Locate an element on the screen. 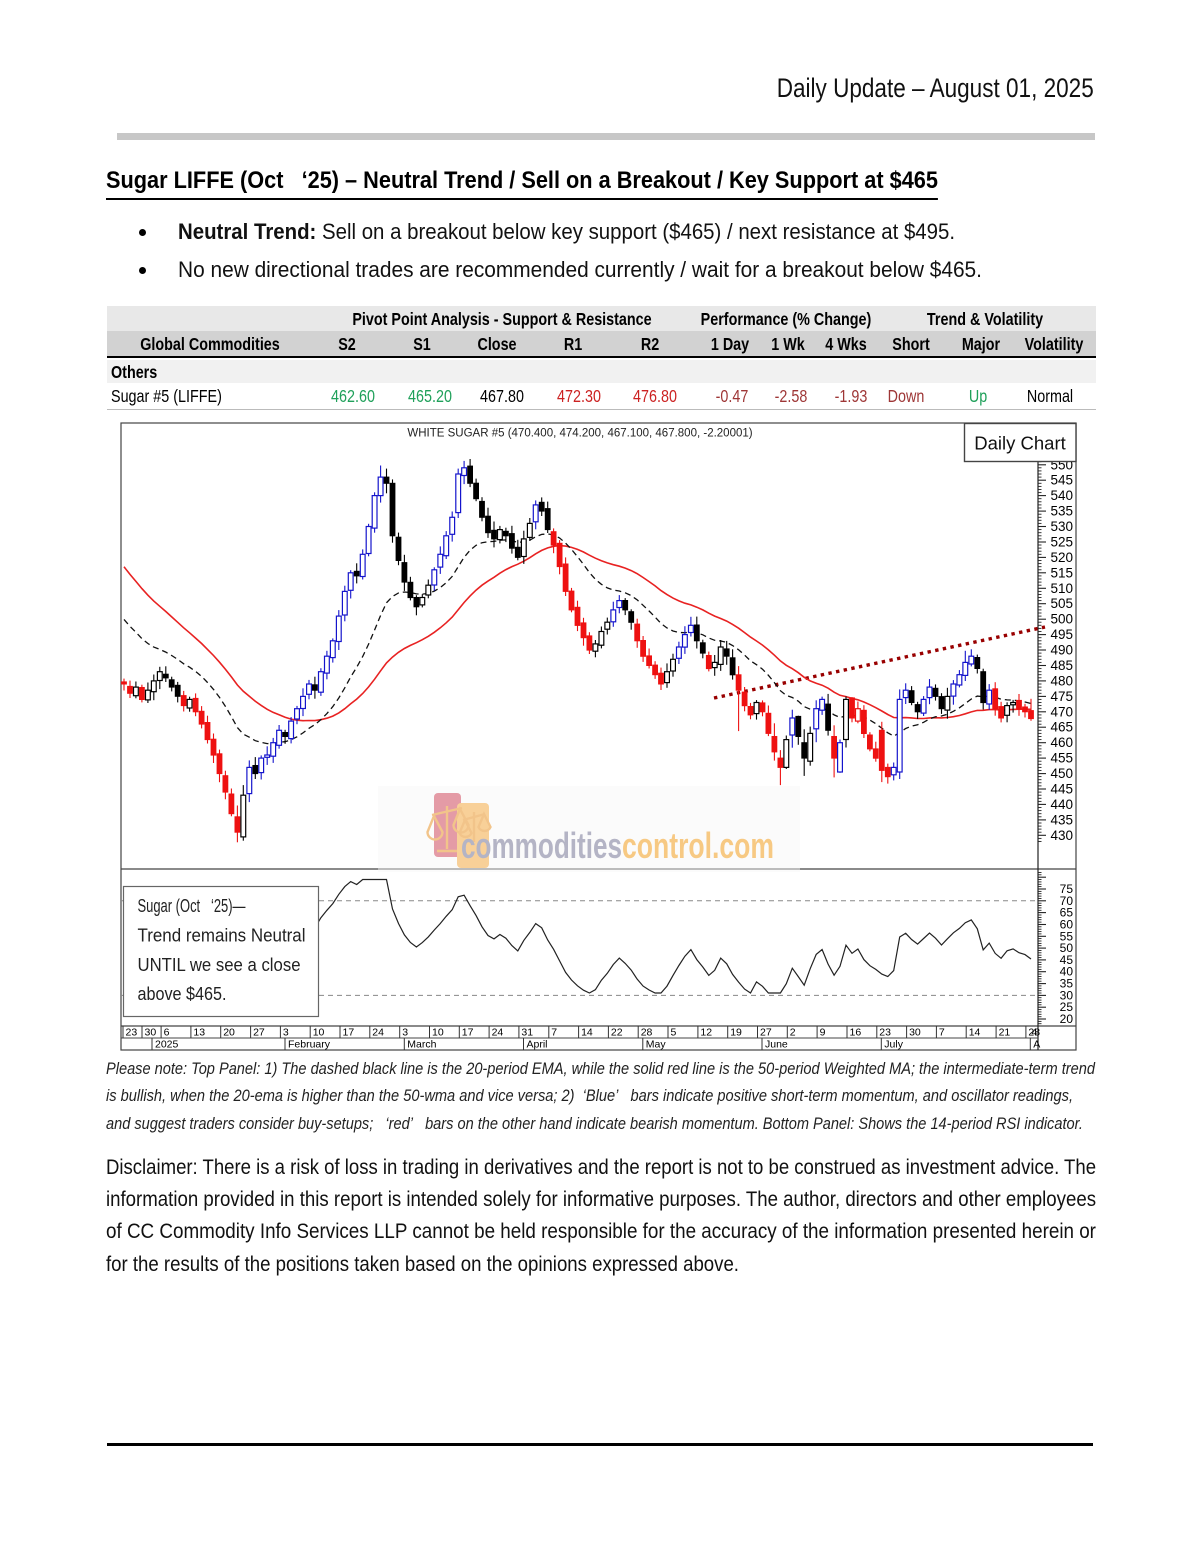  svg-text: 70 is located at coordinates (1067, 901).